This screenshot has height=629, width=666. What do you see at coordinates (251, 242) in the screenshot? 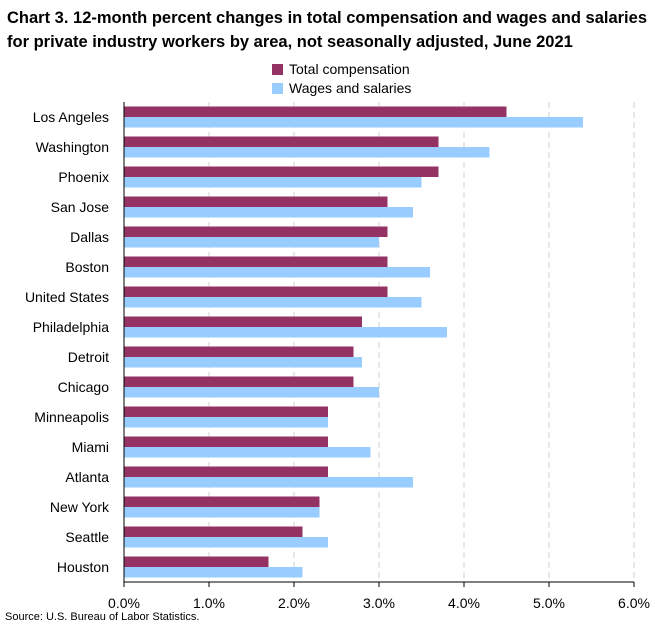
I see `bar-dallas-wages-and-salaries` at bounding box center [251, 242].